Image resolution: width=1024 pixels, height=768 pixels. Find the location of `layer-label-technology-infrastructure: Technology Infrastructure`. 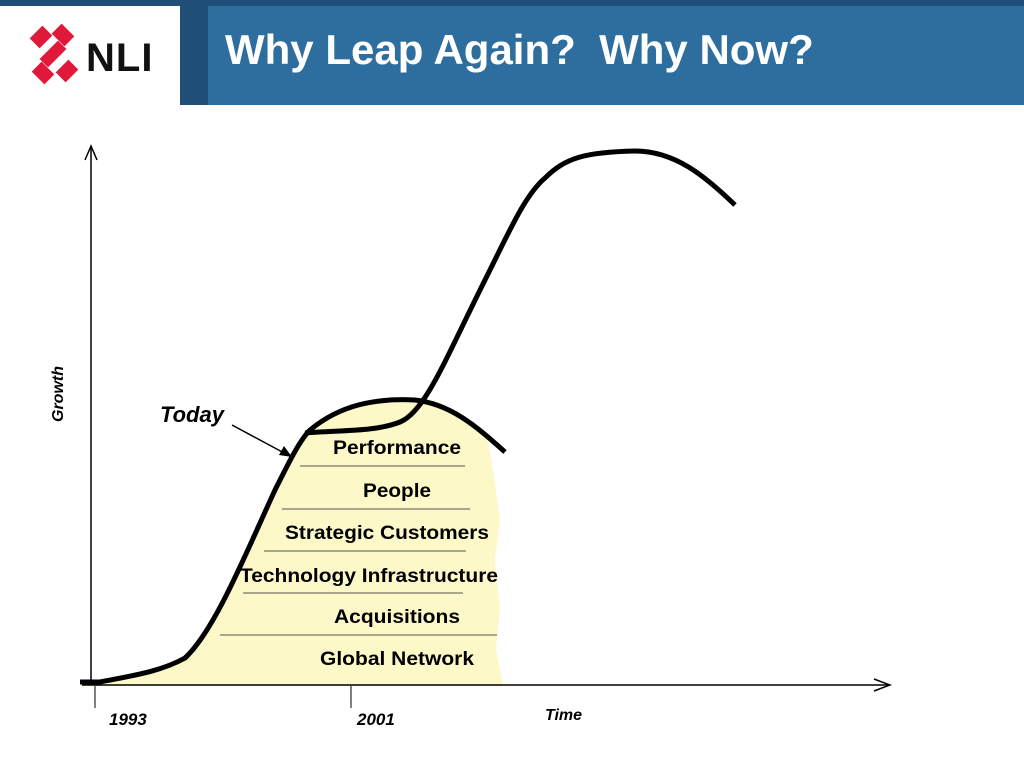

layer-label-technology-infrastructure: Technology Infrastructure is located at coordinates (369, 576).